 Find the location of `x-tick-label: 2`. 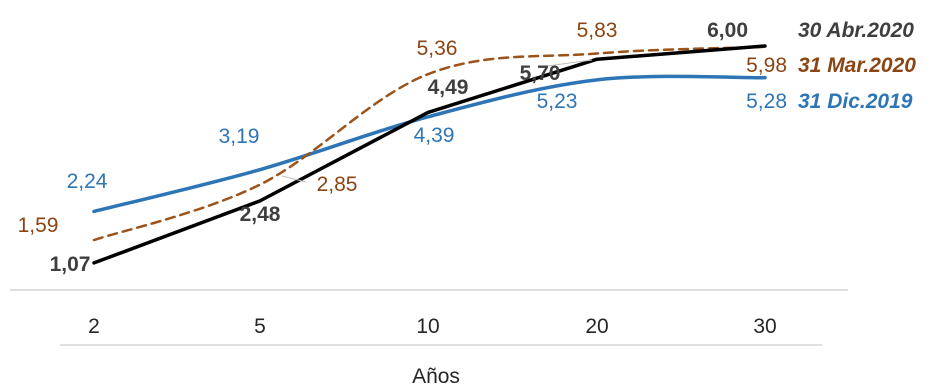

x-tick-label: 2 is located at coordinates (94, 326).